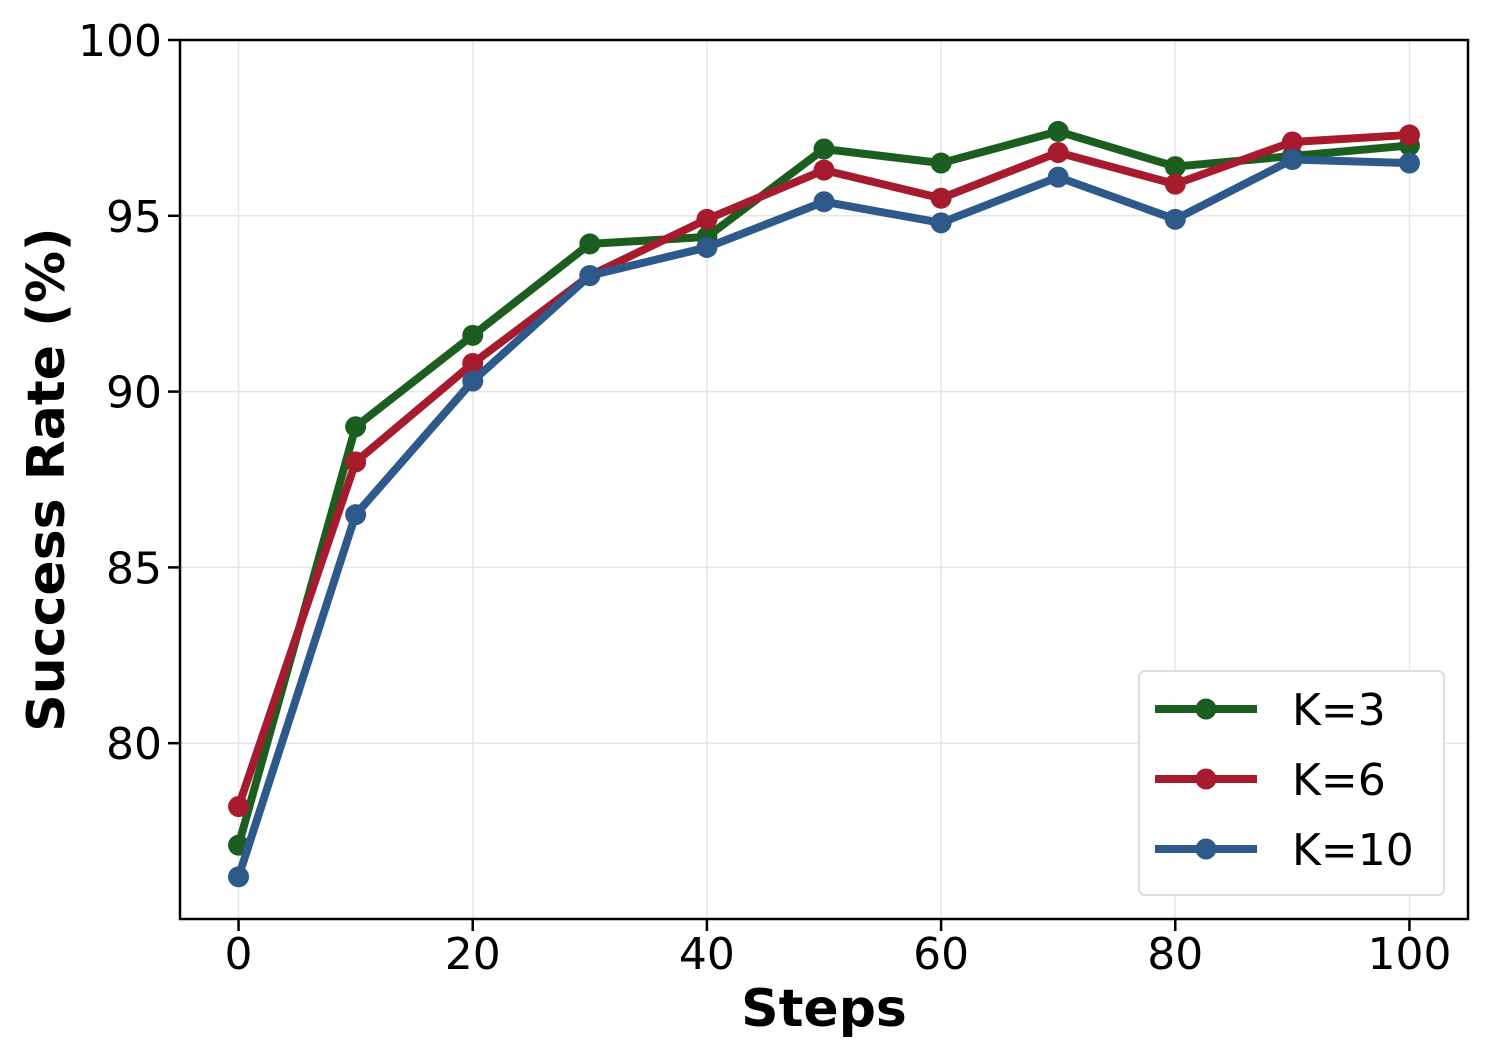 The width and height of the screenshot is (1491, 1059). I want to click on legend-box, so click(1291, 783).